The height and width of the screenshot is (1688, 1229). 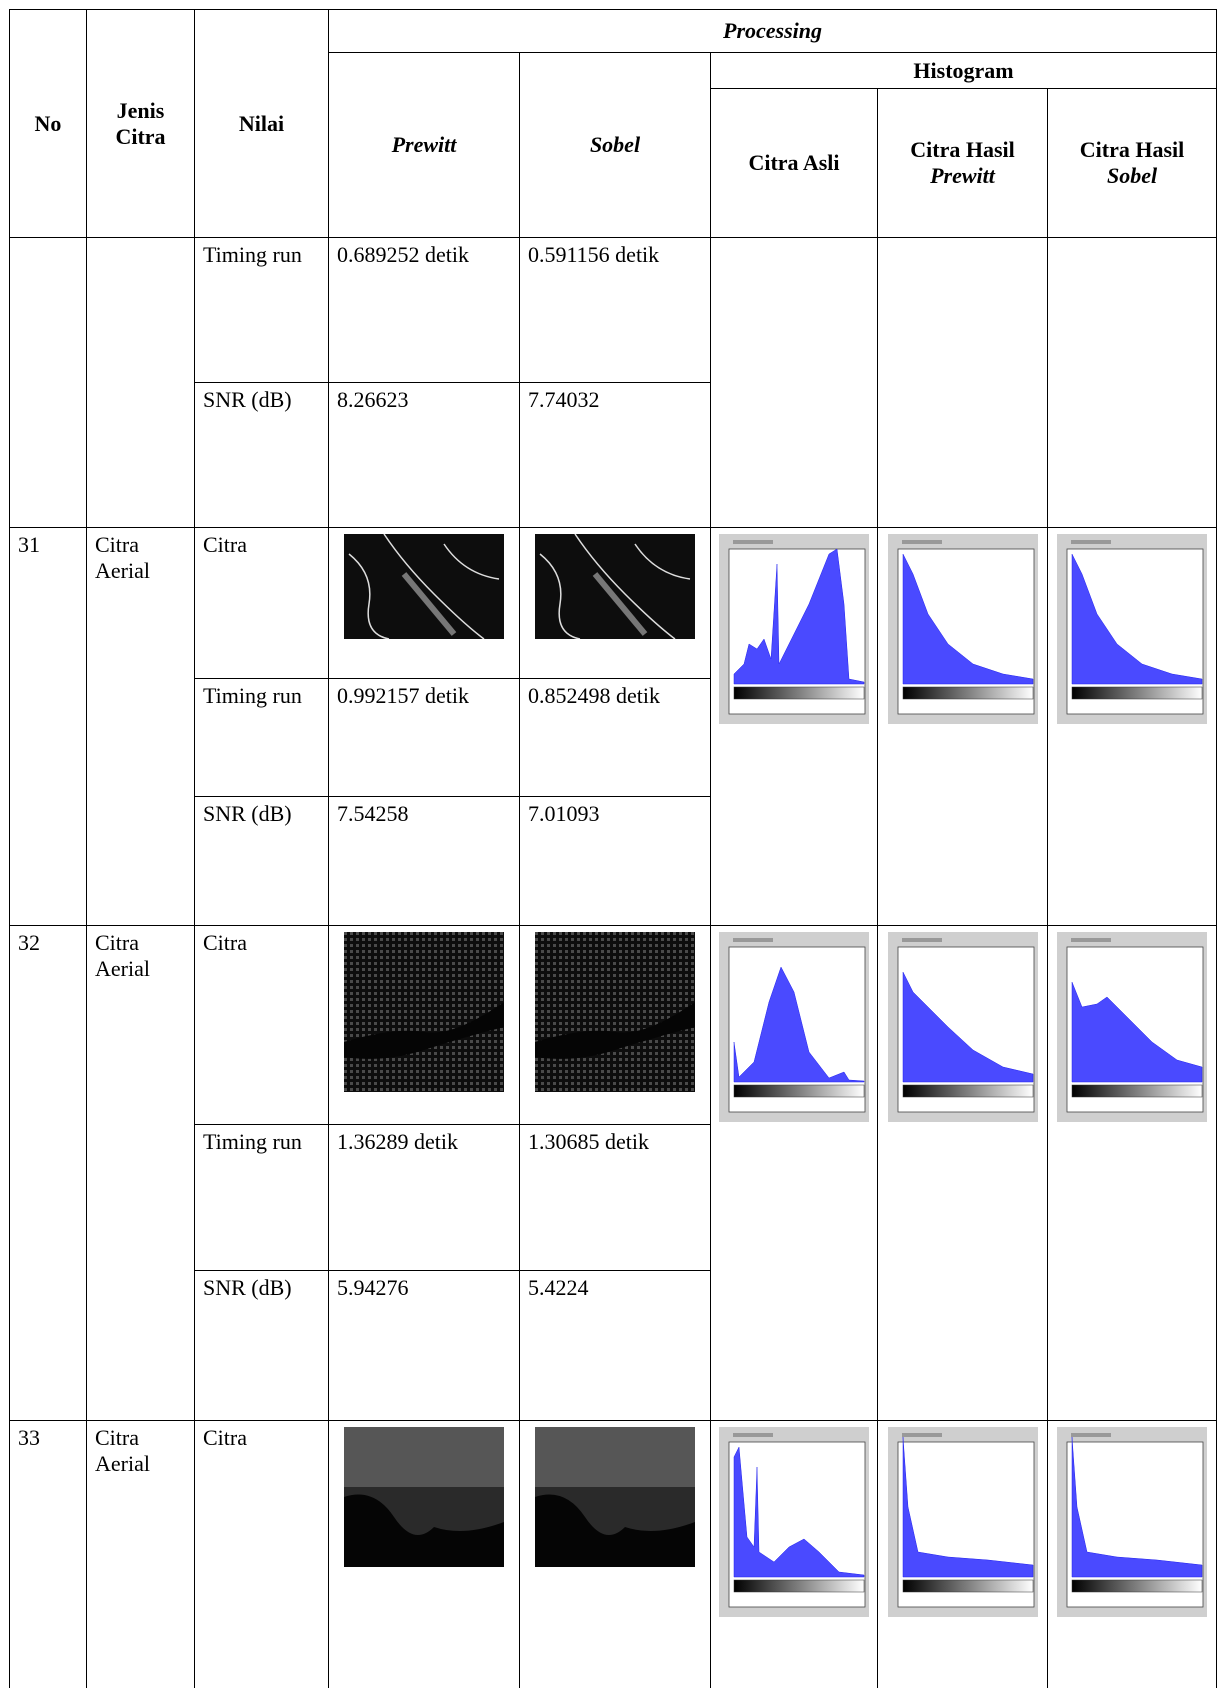 I want to click on metric-value: 0.689252 detik, so click(x=424, y=310).